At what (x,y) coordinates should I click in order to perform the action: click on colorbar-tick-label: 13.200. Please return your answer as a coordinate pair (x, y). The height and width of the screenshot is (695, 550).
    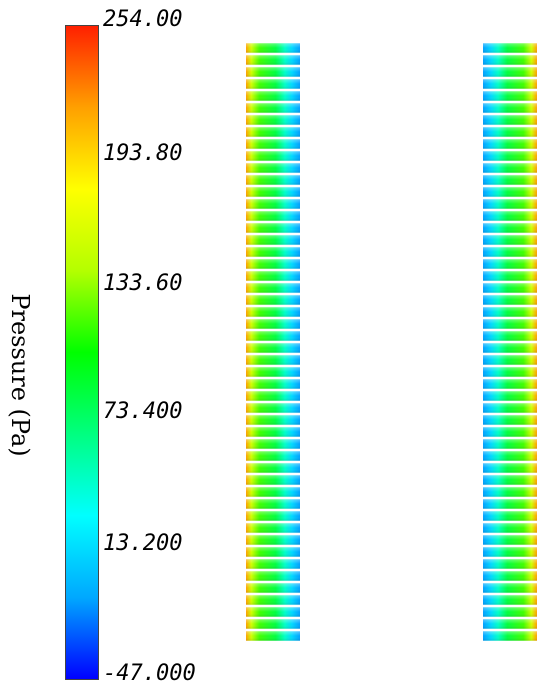
    Looking at the image, I should click on (143, 543).